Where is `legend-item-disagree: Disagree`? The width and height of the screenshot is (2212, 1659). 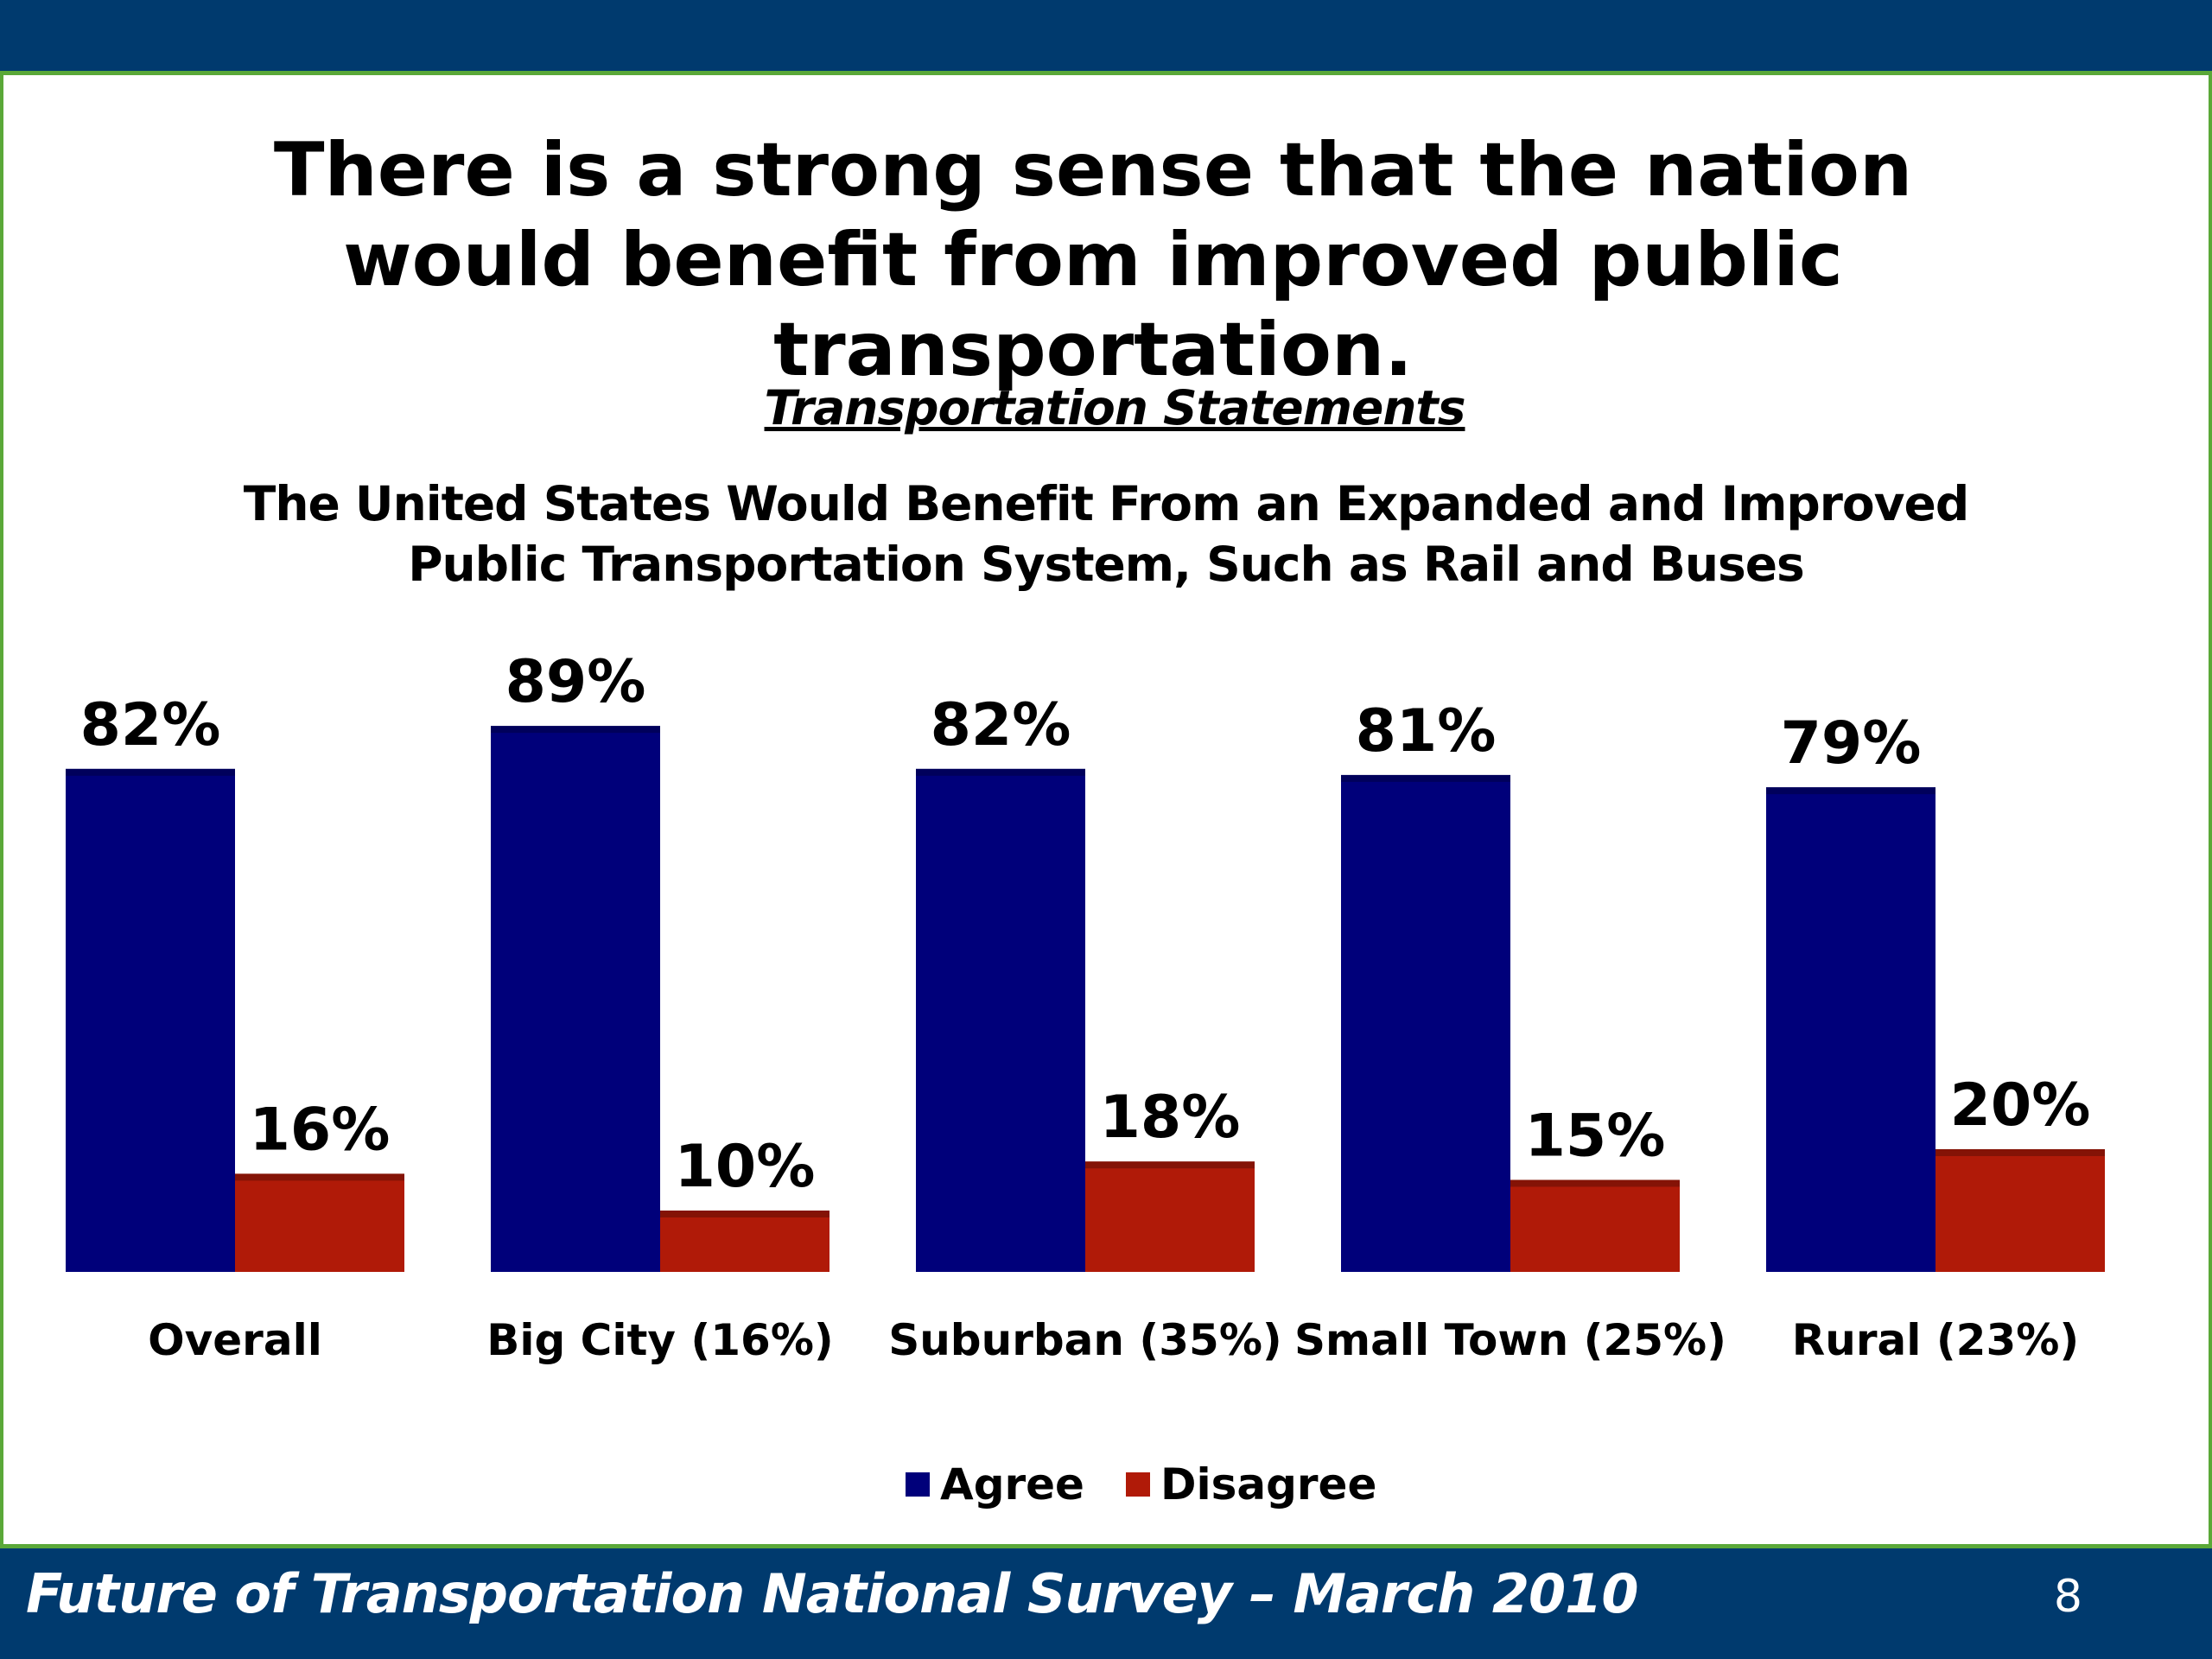 legend-item-disagree: Disagree is located at coordinates (1251, 1484).